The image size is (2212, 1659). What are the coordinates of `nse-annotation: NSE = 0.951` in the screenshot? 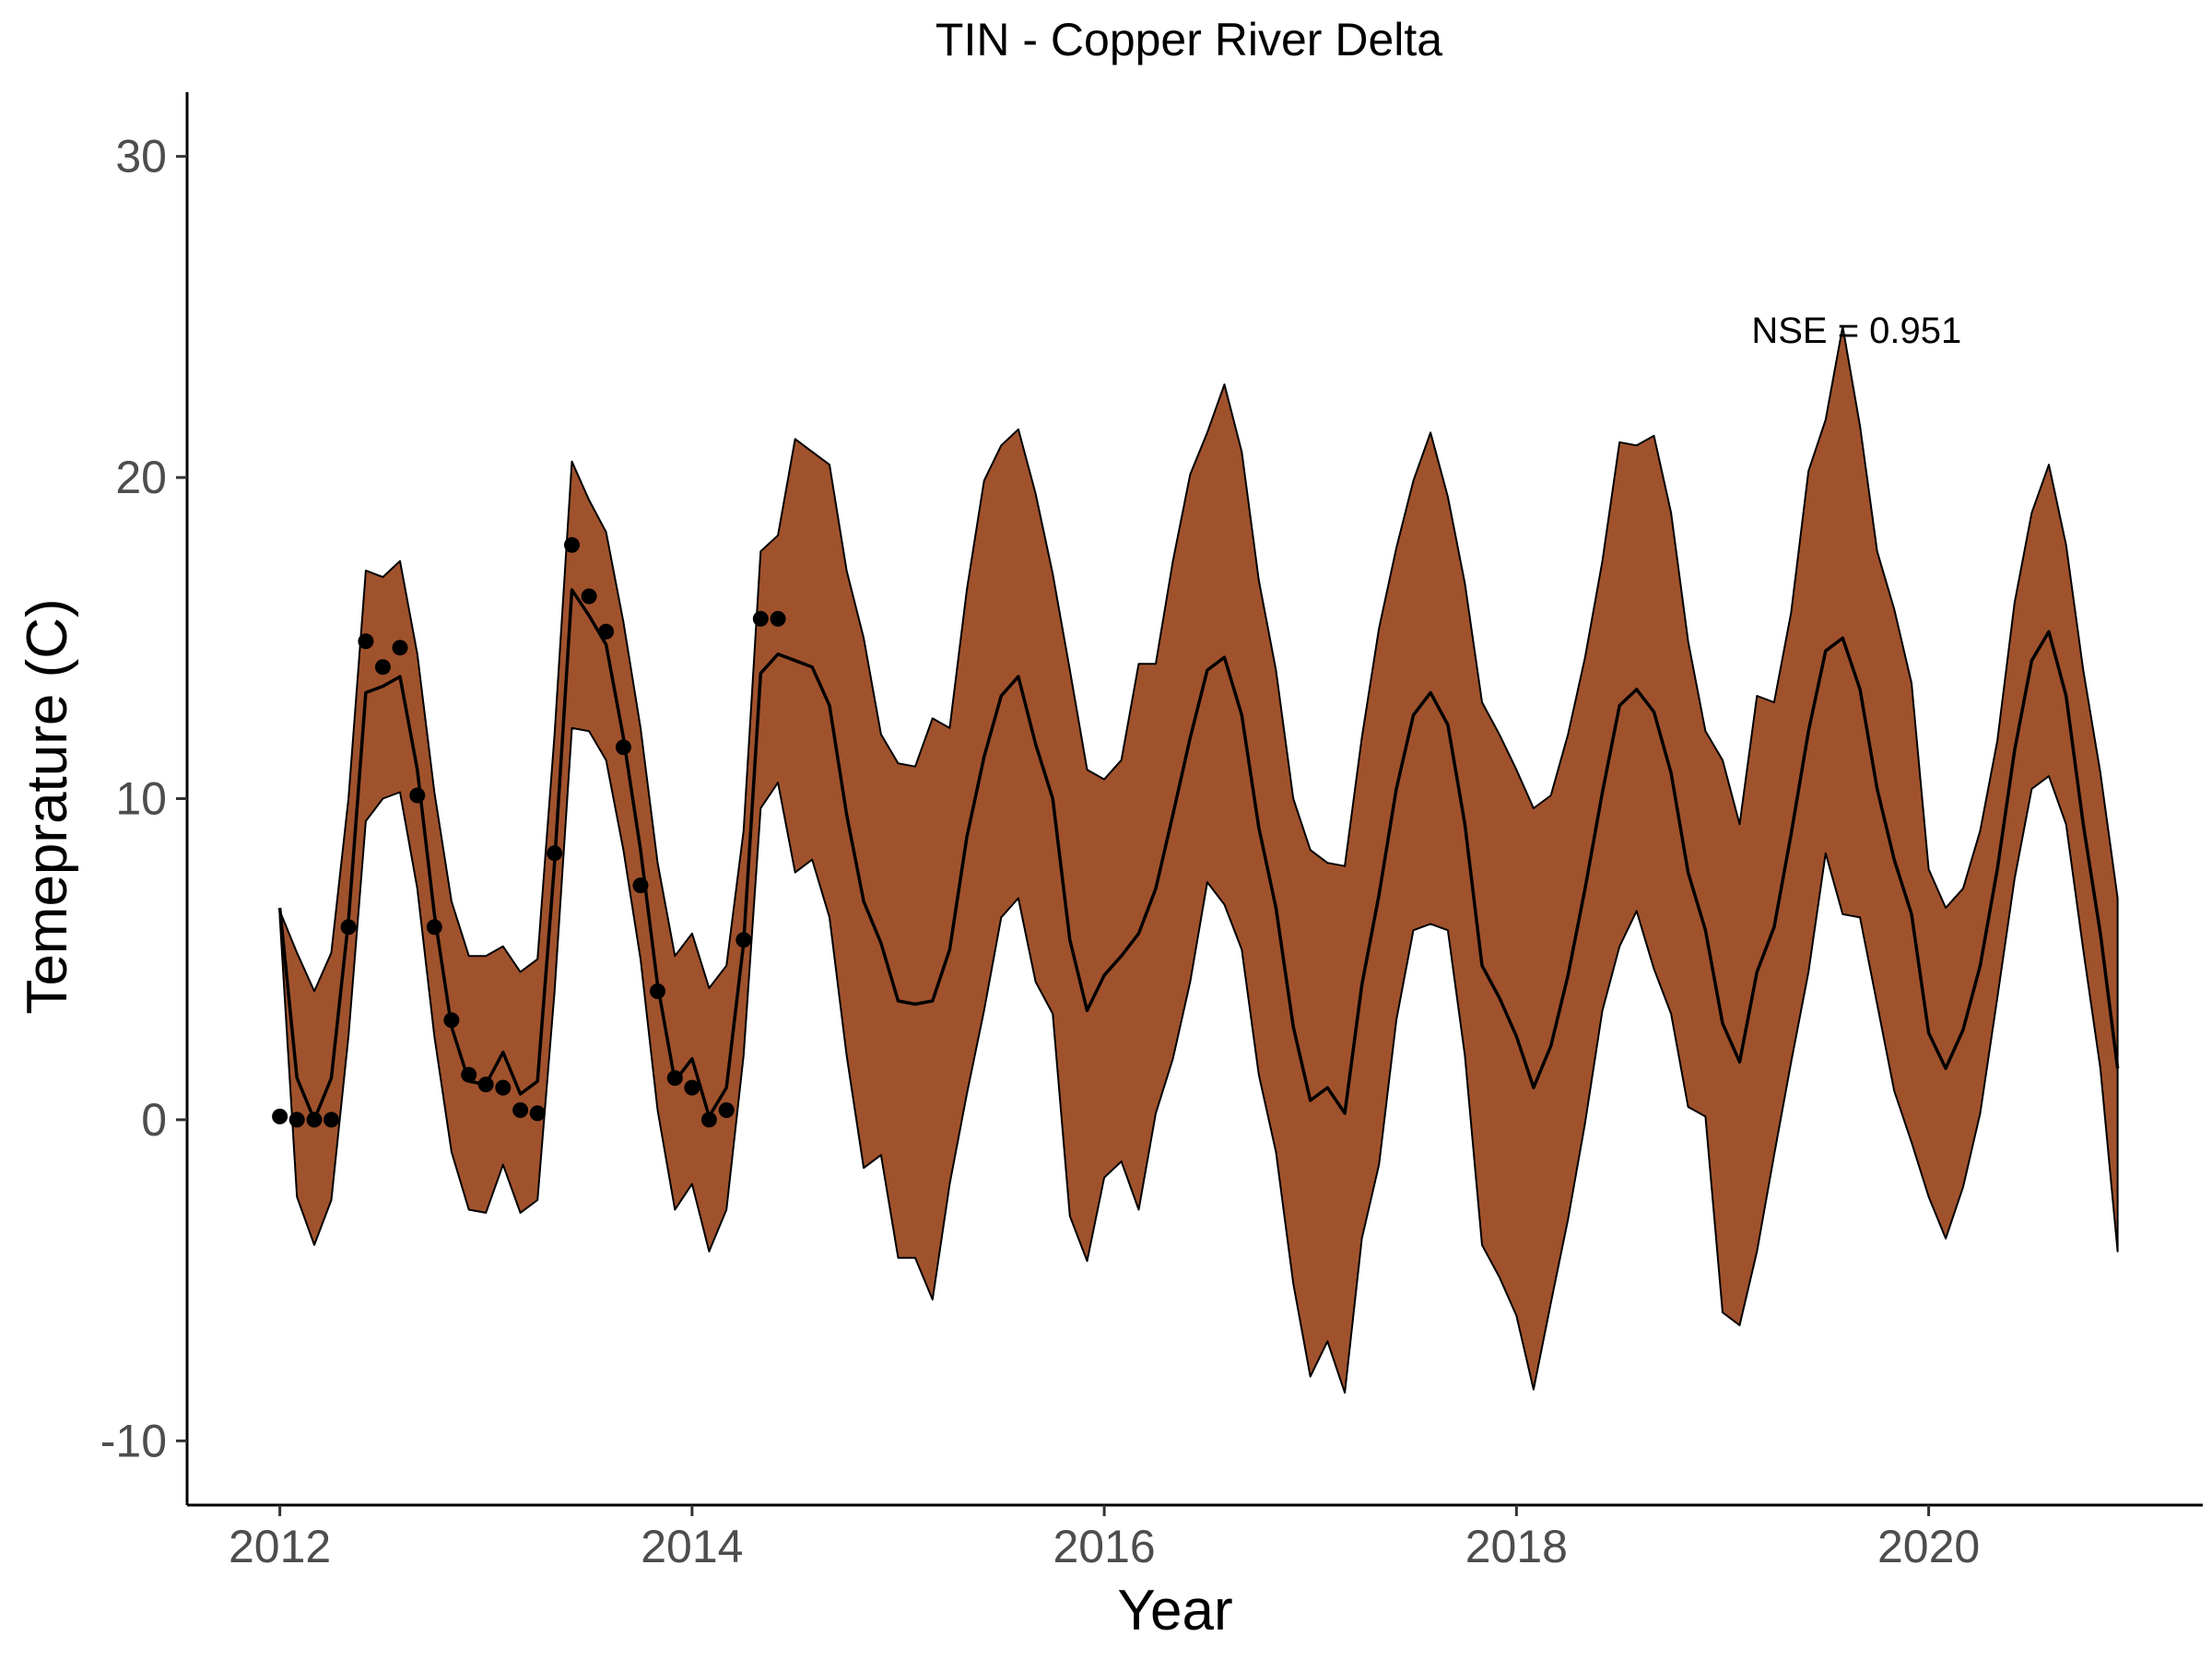 It's located at (1856, 331).